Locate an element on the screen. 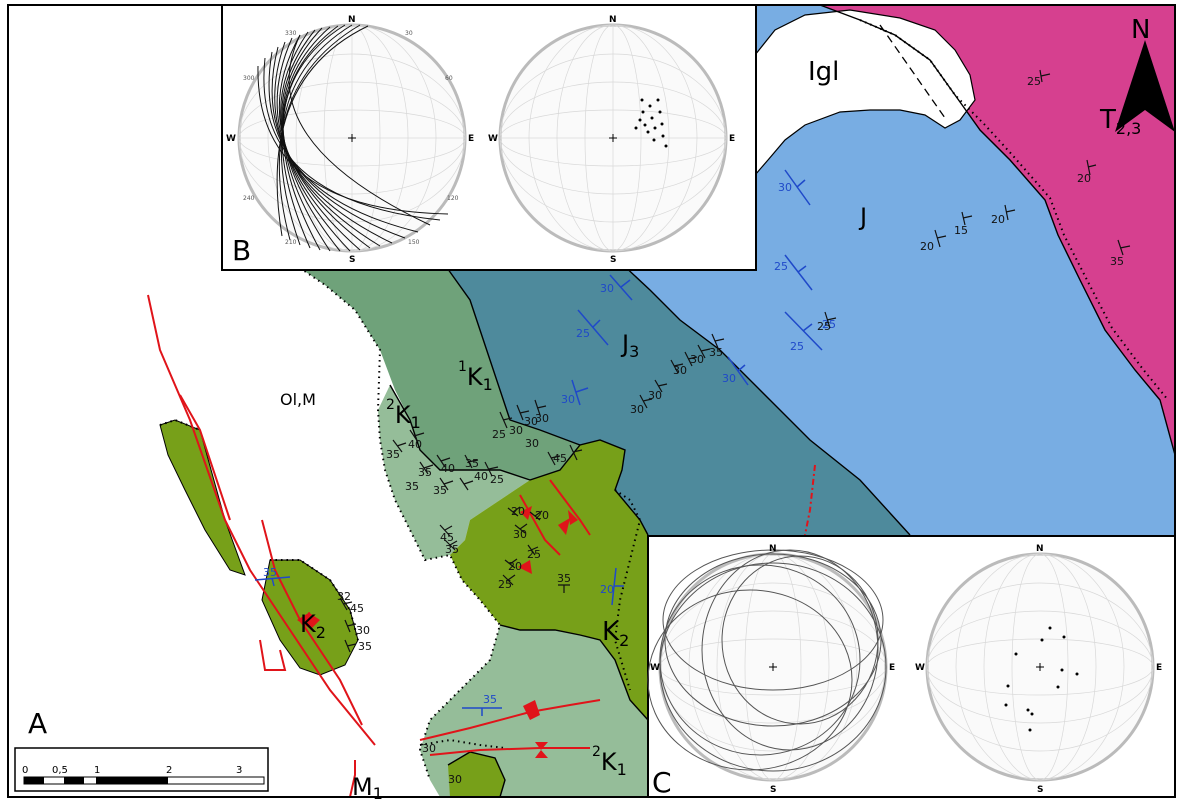 Image resolution: width=1179 pixels, height=805 pixels. degree-tick: 60 is located at coordinates (449, 78).